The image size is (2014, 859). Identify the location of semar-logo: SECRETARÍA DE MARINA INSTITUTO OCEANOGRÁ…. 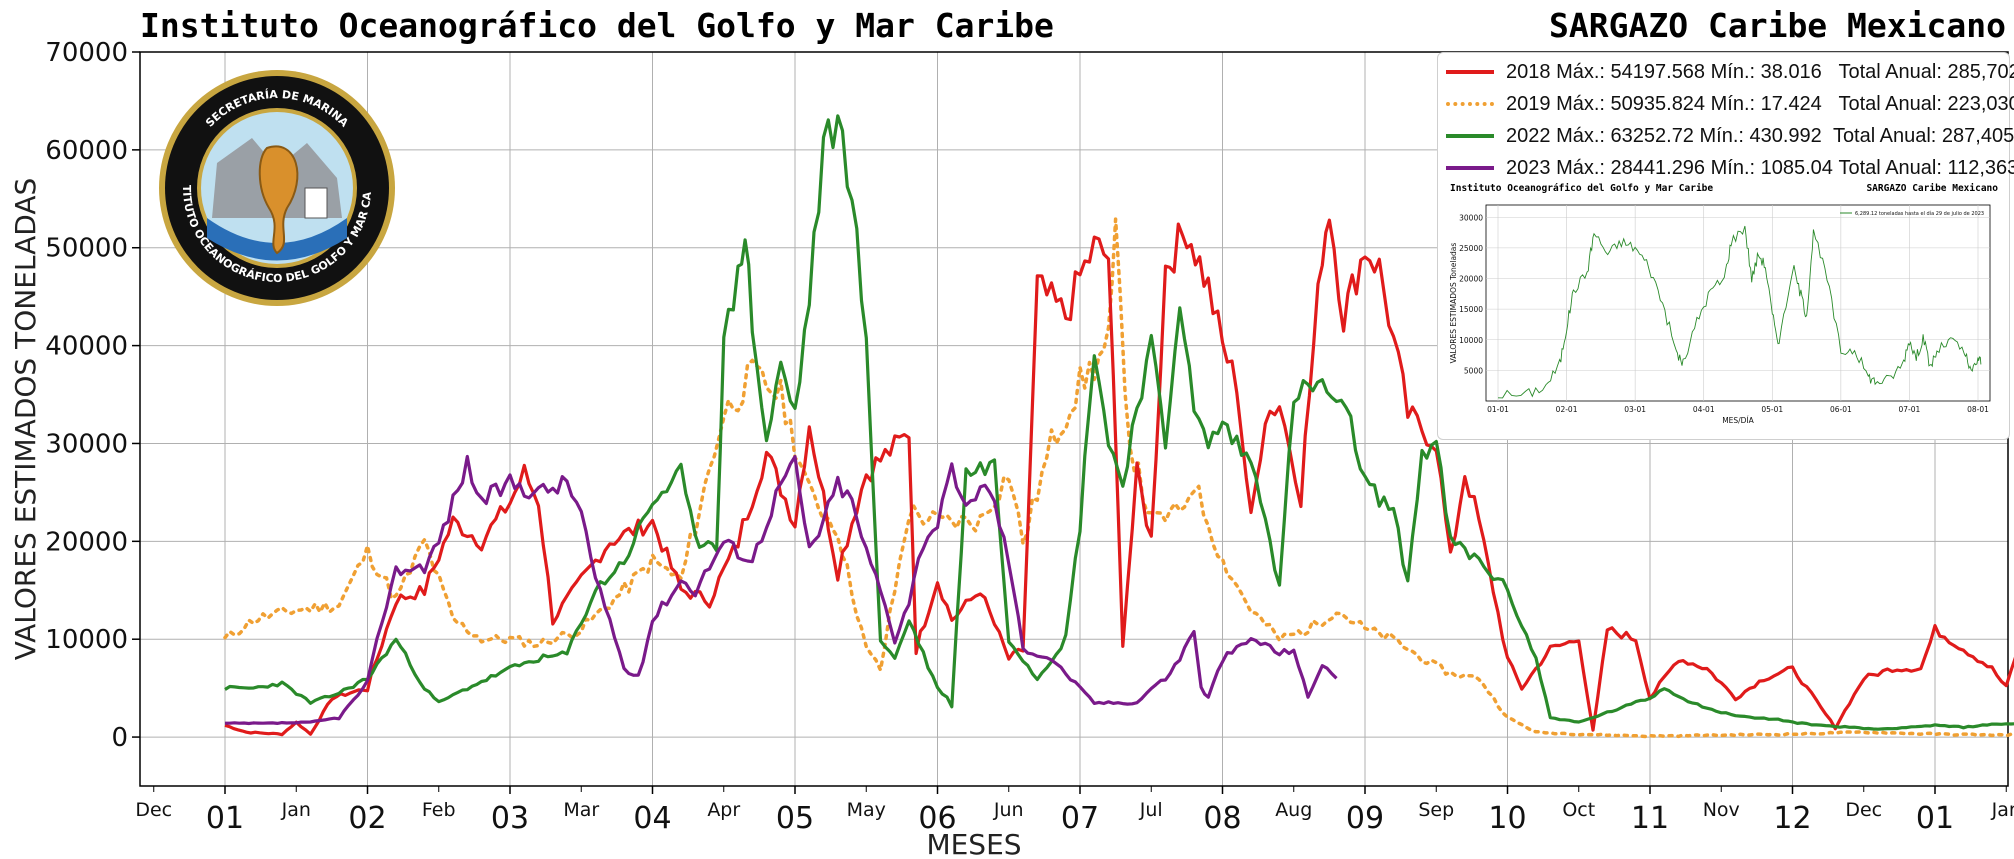
(276, 187).